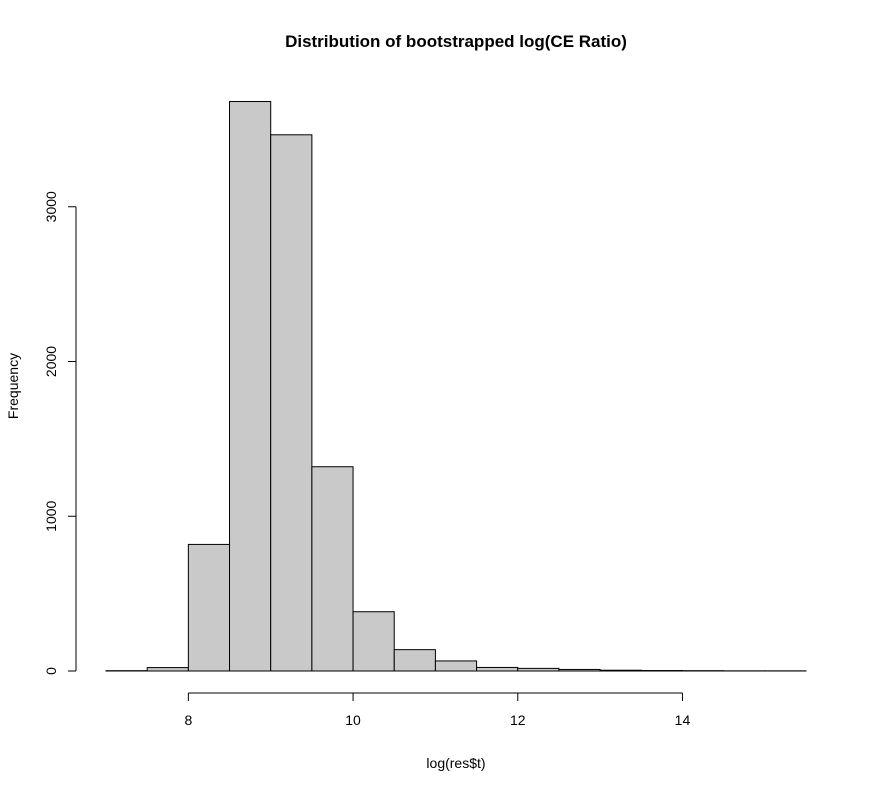  Describe the element at coordinates (353, 720) in the screenshot. I see `x-tick-label: 10` at that location.